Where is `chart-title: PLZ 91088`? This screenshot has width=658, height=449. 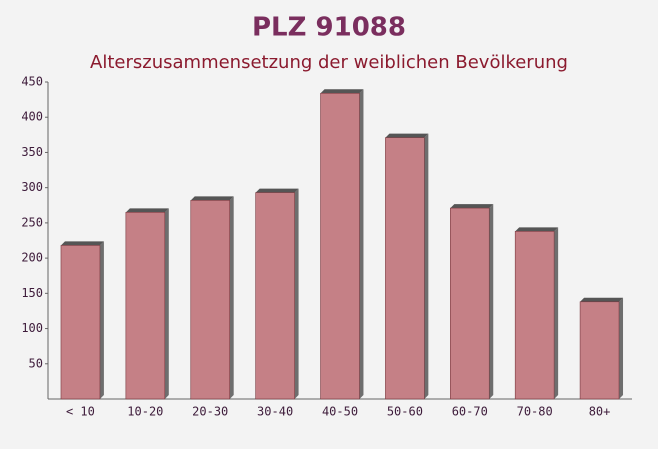 chart-title: PLZ 91088 is located at coordinates (329, 28).